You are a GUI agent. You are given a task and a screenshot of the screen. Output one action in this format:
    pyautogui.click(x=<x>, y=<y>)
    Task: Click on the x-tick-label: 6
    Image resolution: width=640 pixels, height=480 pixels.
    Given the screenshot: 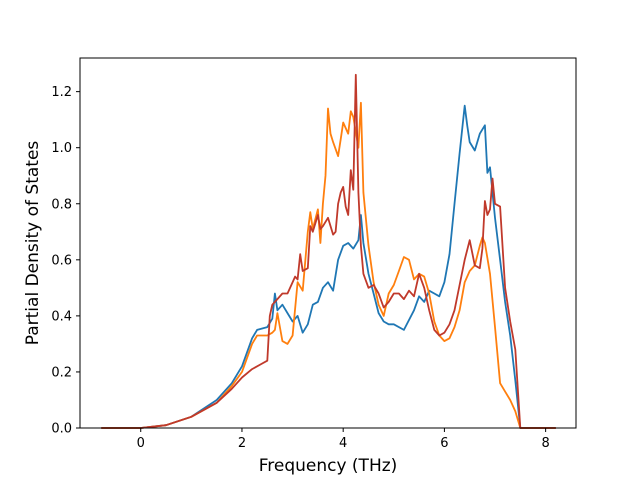 What is the action you would take?
    pyautogui.click(x=444, y=443)
    